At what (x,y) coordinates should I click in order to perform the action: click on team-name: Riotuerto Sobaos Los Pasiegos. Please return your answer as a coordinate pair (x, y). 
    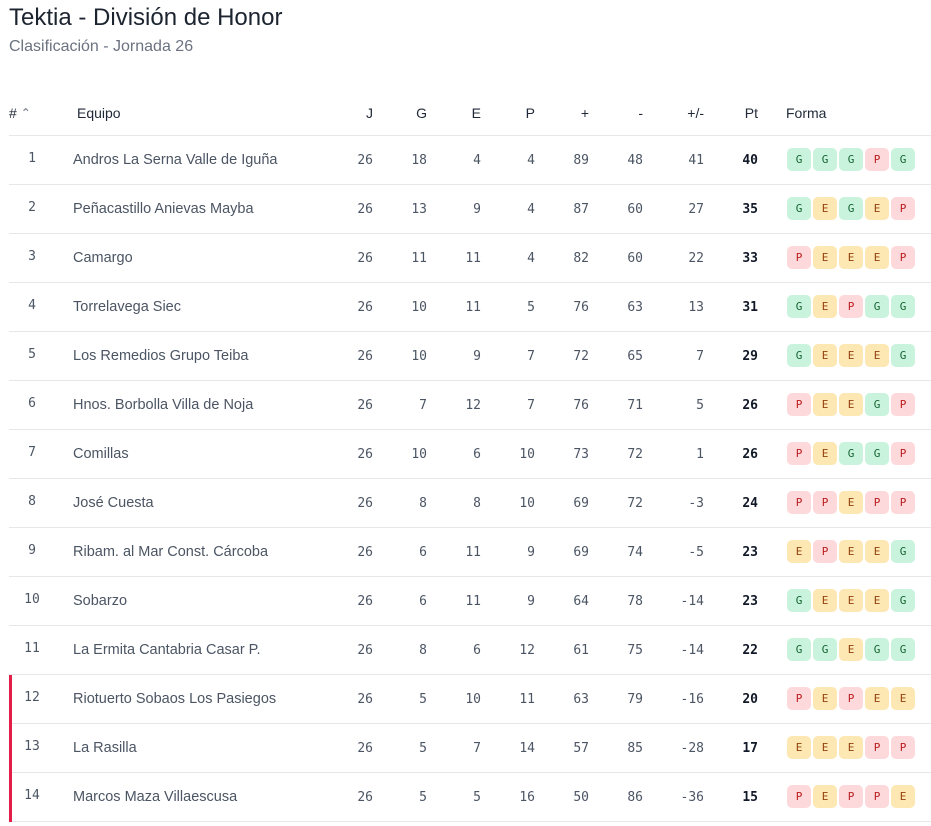
    Looking at the image, I should click on (175, 699).